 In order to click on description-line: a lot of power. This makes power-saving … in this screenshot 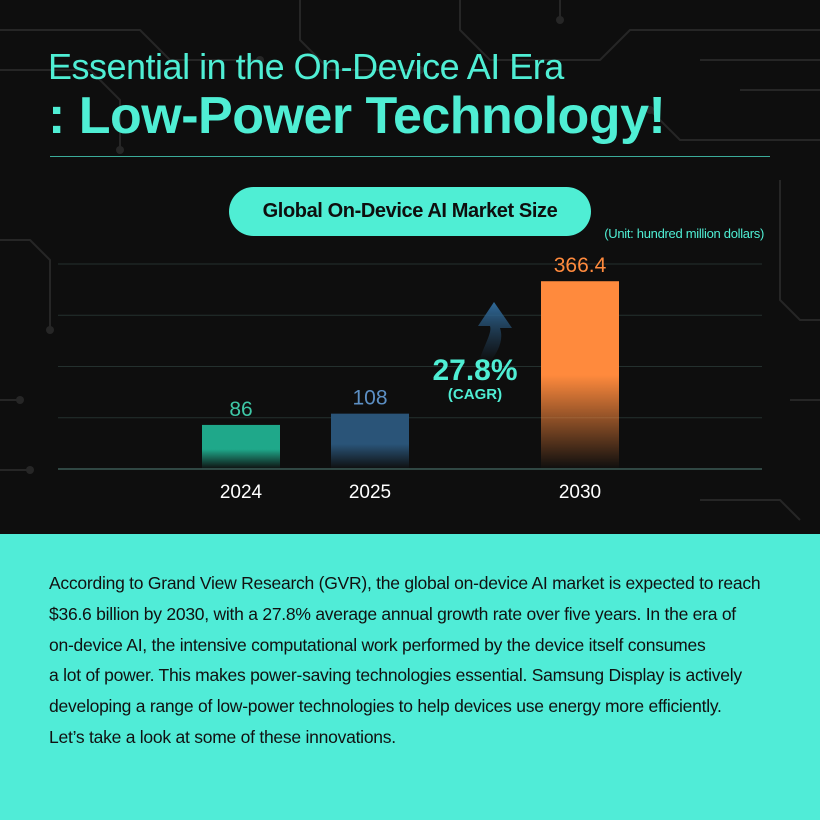, I will do `click(395, 675)`.